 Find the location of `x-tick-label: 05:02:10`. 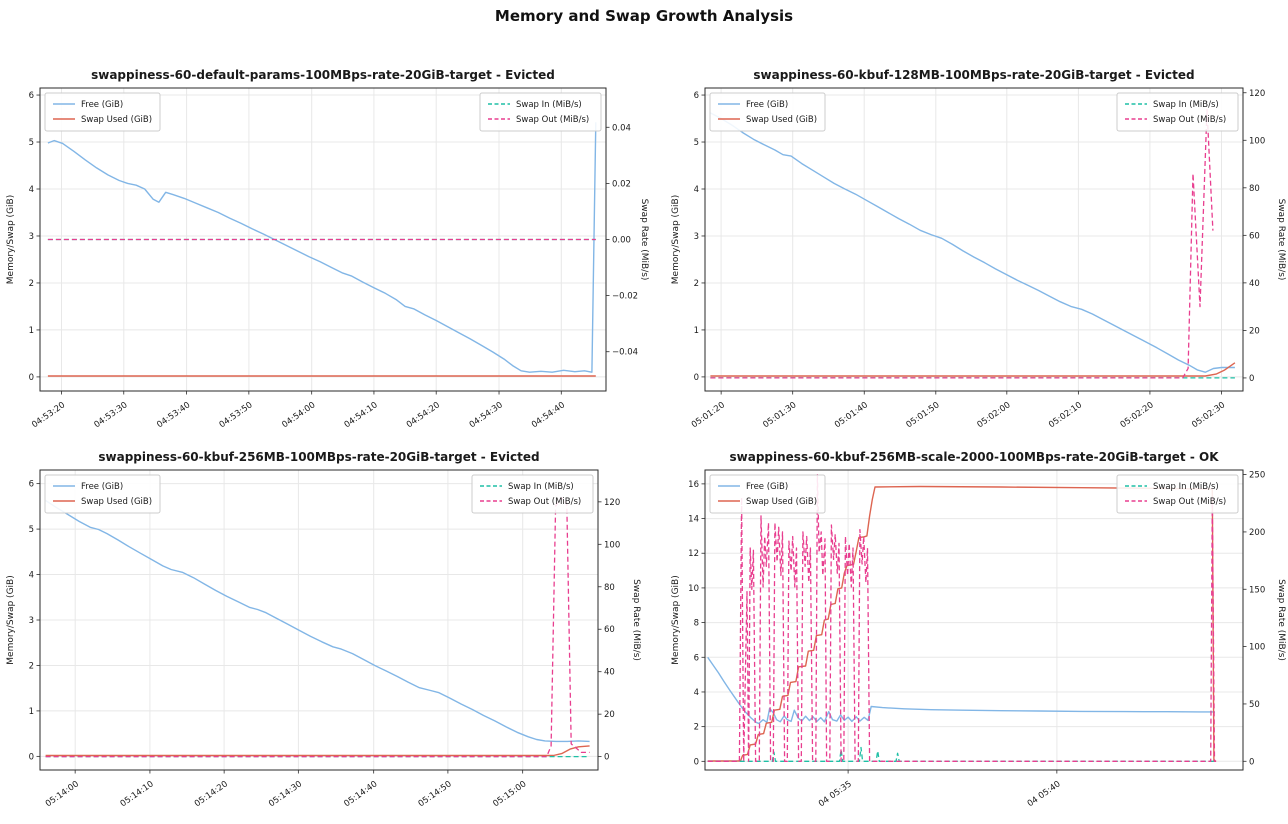

x-tick-label: 05:02:10 is located at coordinates (1065, 415).